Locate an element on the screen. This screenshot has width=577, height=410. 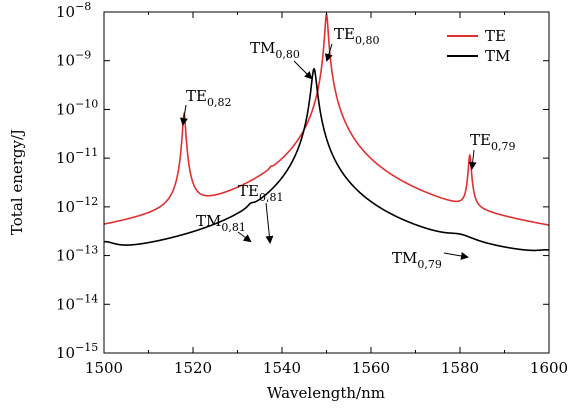
x-tick-label: 1580 is located at coordinates (460, 368).